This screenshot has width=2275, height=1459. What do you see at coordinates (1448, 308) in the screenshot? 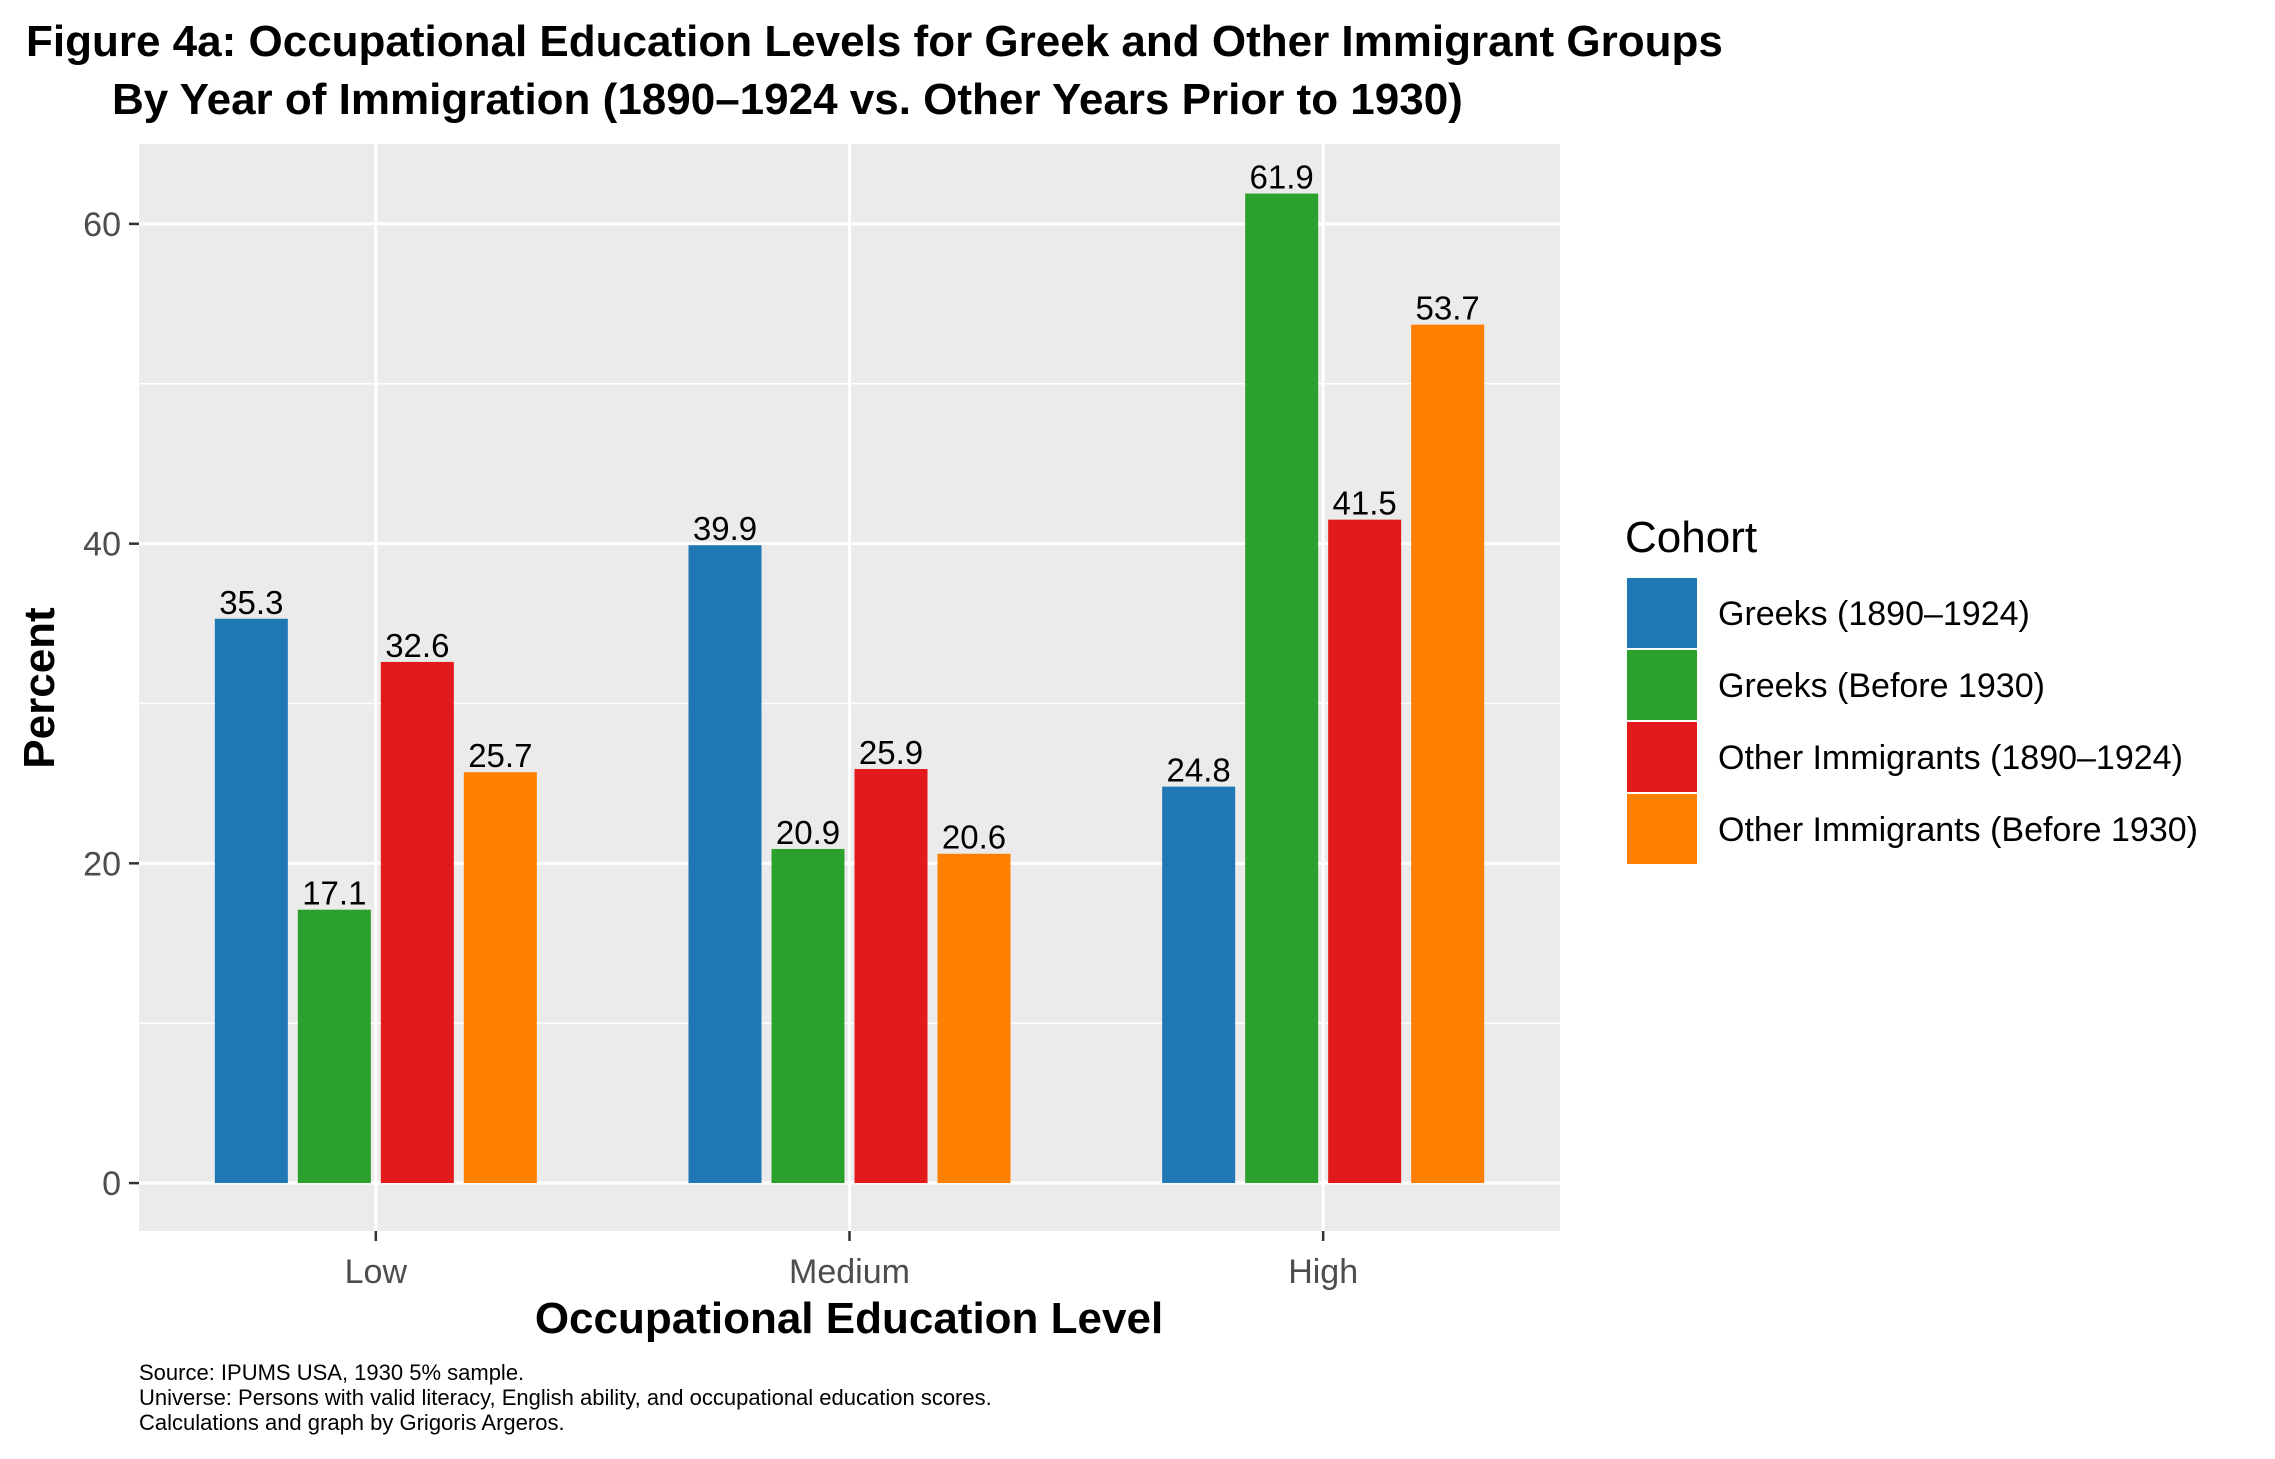
I see `data-label: 53.7` at bounding box center [1448, 308].